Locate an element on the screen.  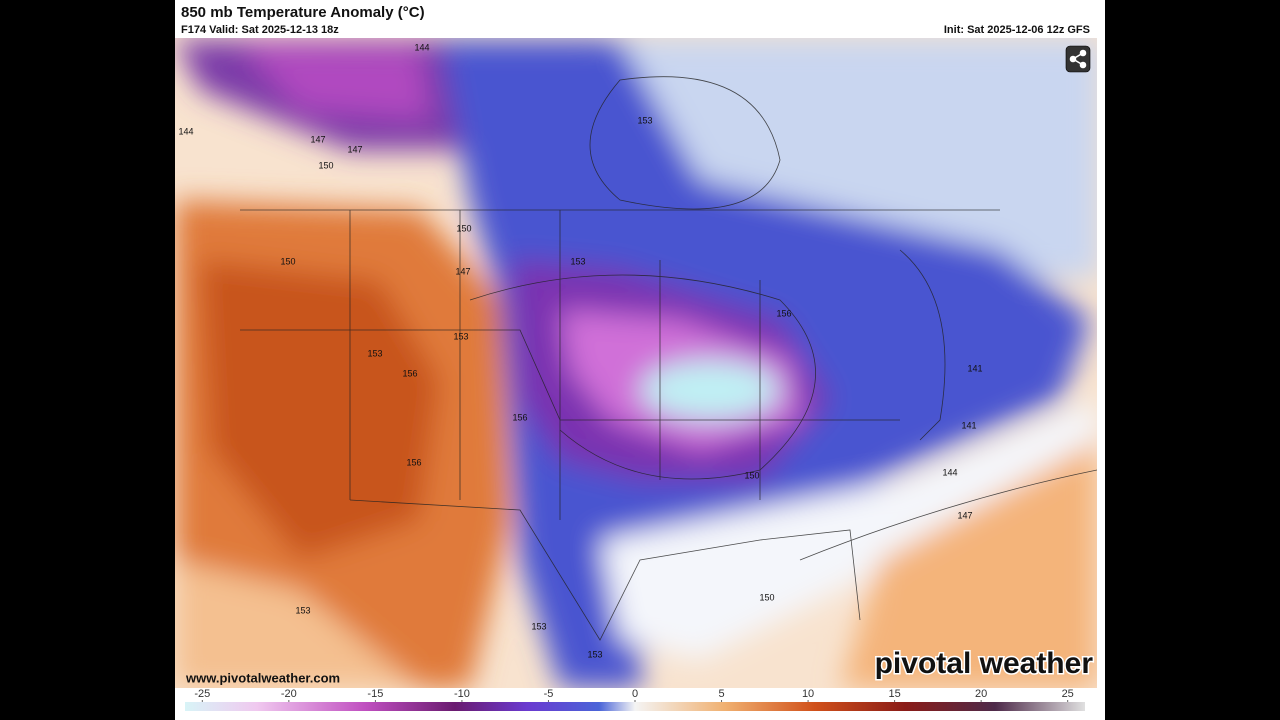
colorbar is located at coordinates (635, 706).